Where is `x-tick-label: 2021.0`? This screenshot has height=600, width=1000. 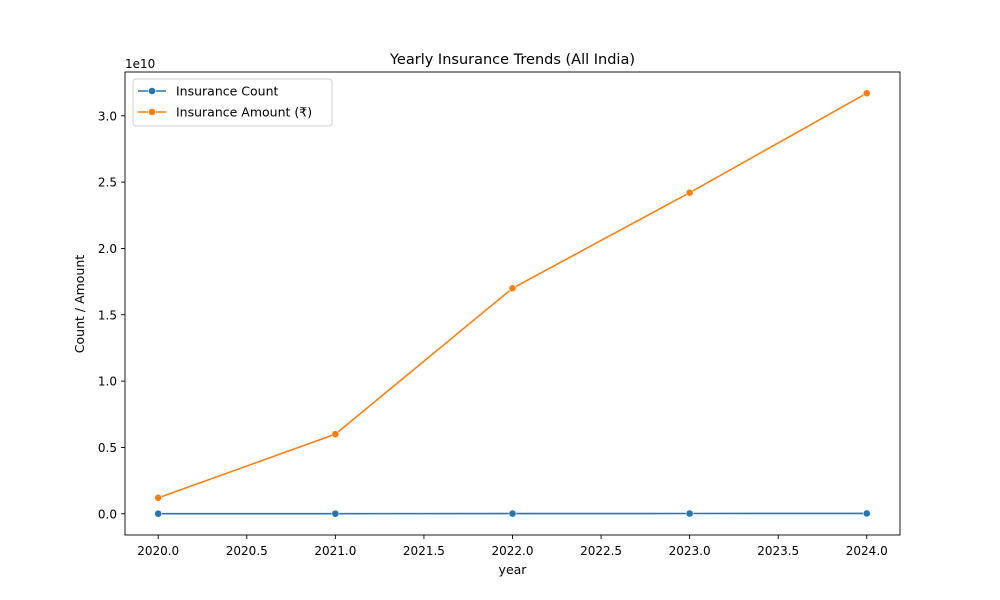 x-tick-label: 2021.0 is located at coordinates (335, 551).